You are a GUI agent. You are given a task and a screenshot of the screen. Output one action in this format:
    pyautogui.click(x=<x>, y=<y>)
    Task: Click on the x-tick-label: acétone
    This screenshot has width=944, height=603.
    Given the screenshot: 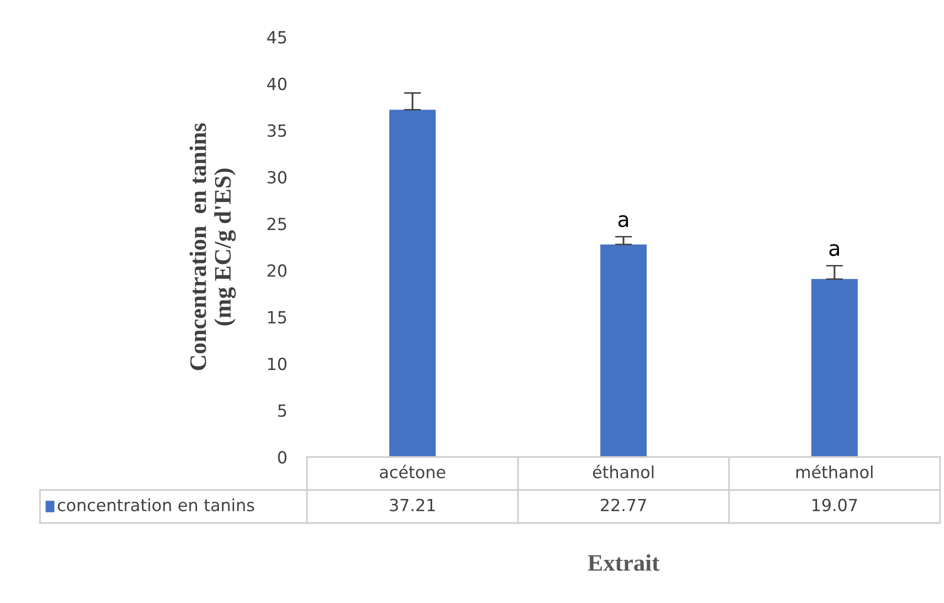 What is the action you would take?
    pyautogui.click(x=413, y=471)
    